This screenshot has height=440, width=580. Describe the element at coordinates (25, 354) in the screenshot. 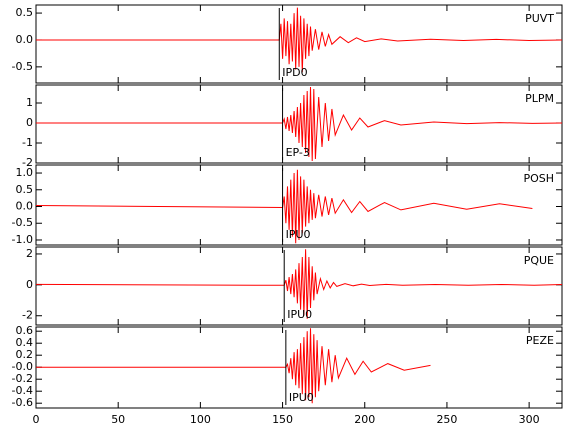

I see `y-tick-label: 0.2` at that location.